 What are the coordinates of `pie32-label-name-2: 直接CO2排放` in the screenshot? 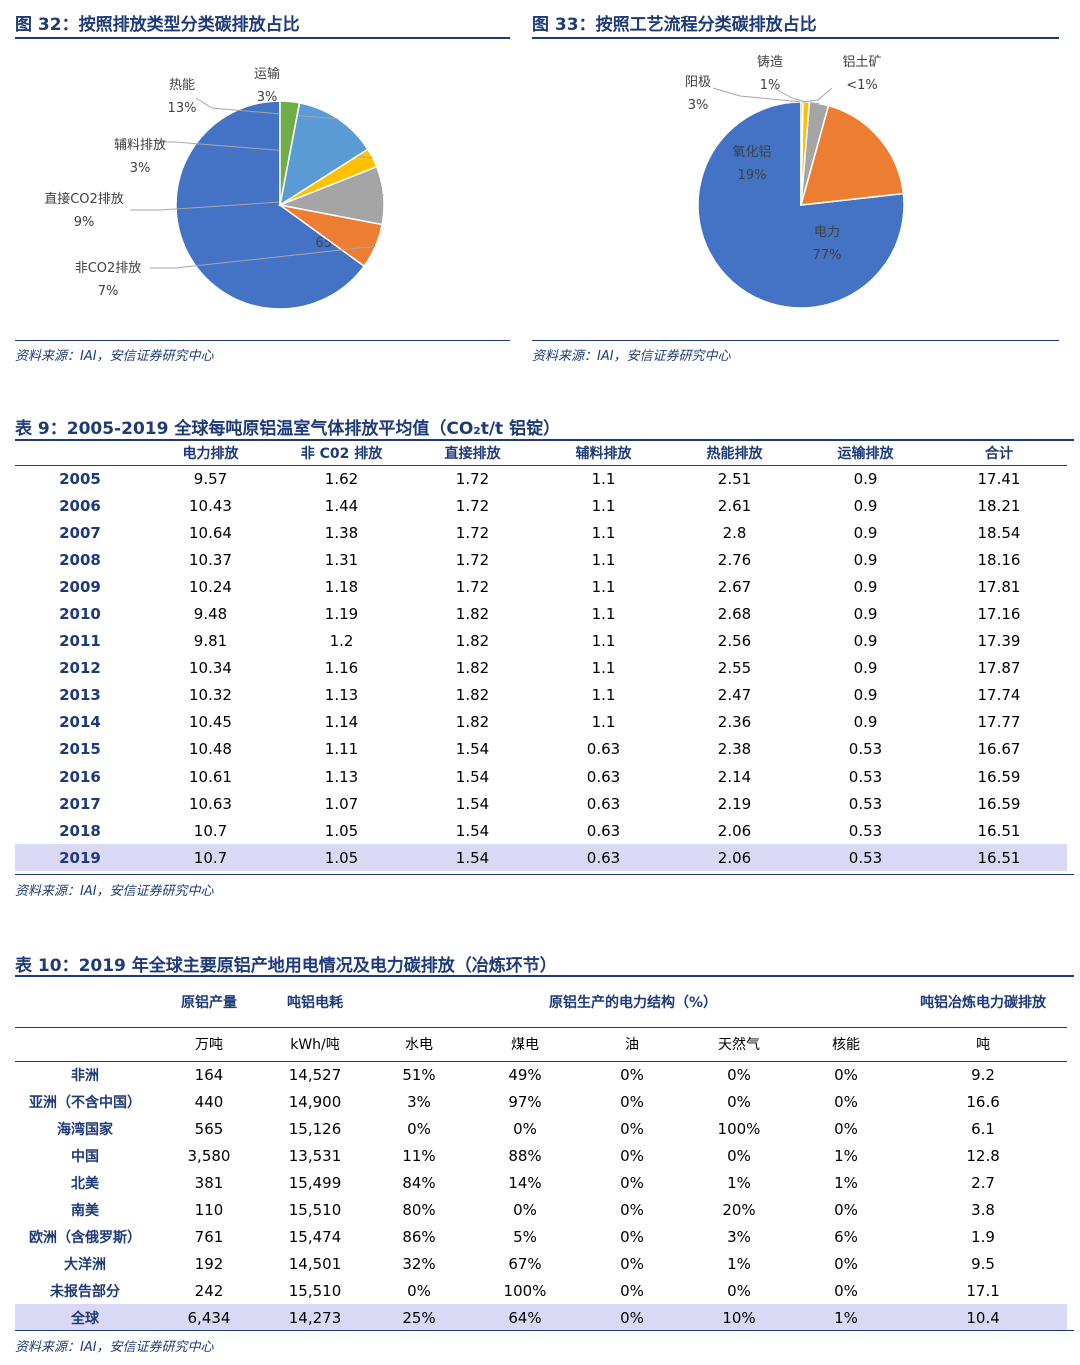 It's located at (84, 199).